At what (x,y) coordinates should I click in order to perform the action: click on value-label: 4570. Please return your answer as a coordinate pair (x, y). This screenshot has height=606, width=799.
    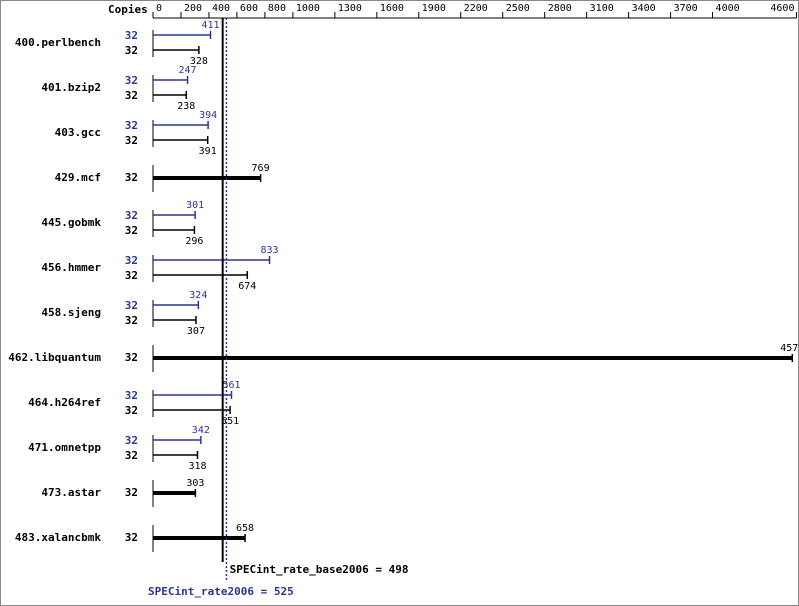
    Looking at the image, I should click on (789, 348).